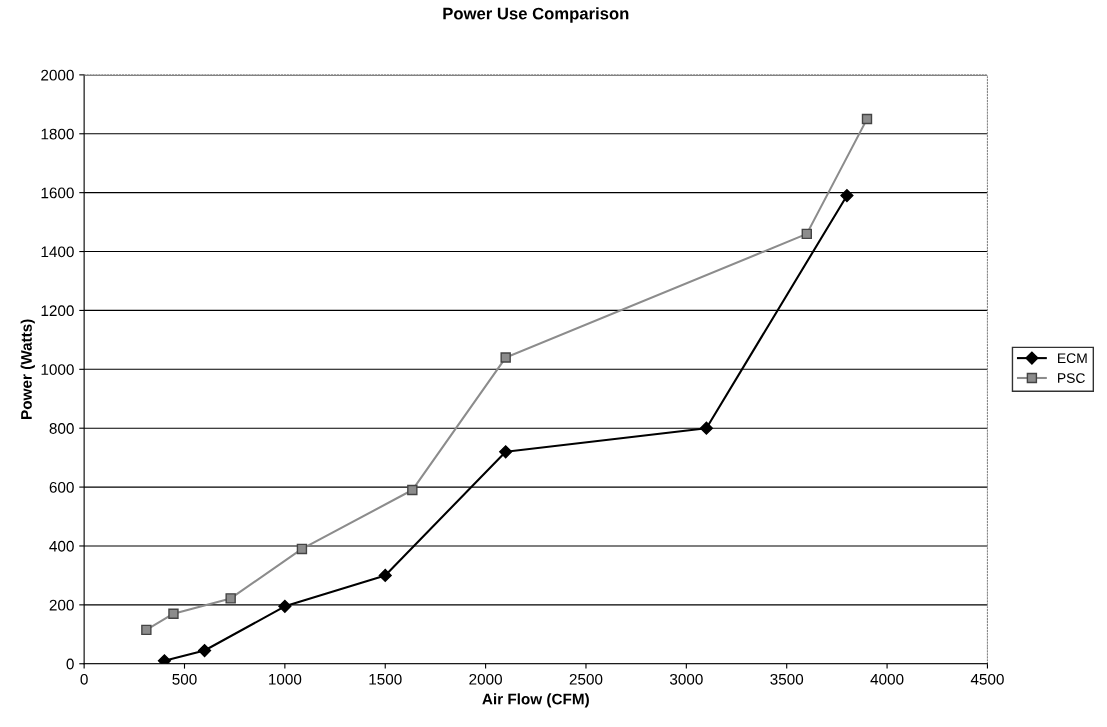  I want to click on y-tick-label: 0, so click(70, 664).